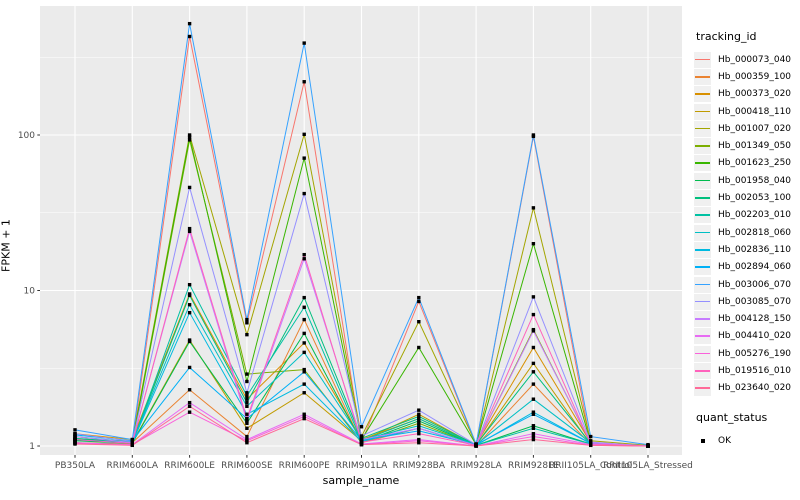 The width and height of the screenshot is (800, 500). What do you see at coordinates (747, 336) in the screenshot?
I see `legend-item: Hb_004410_020` at bounding box center [747, 336].